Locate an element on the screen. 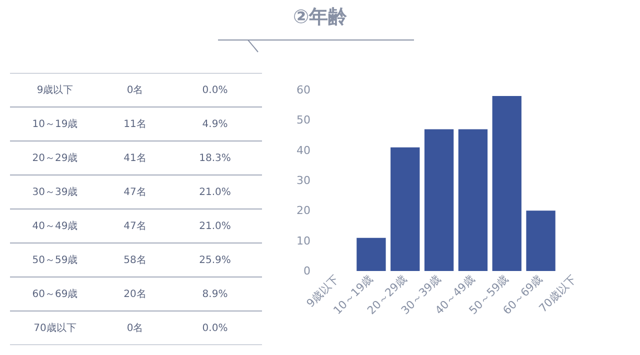  text: 9歳以下 is located at coordinates (55, 90).